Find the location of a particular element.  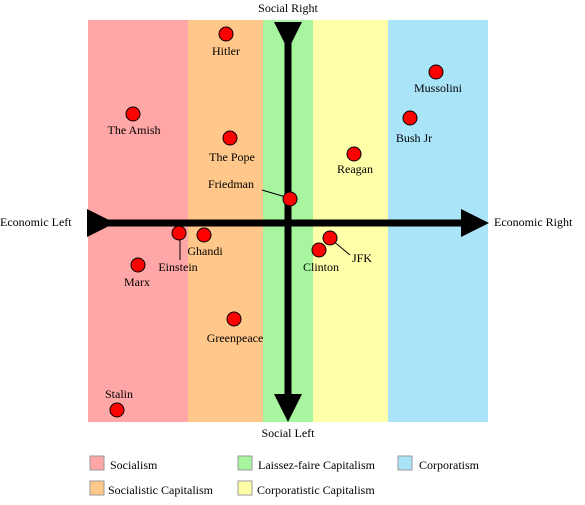

point-einstein is located at coordinates (179, 233).